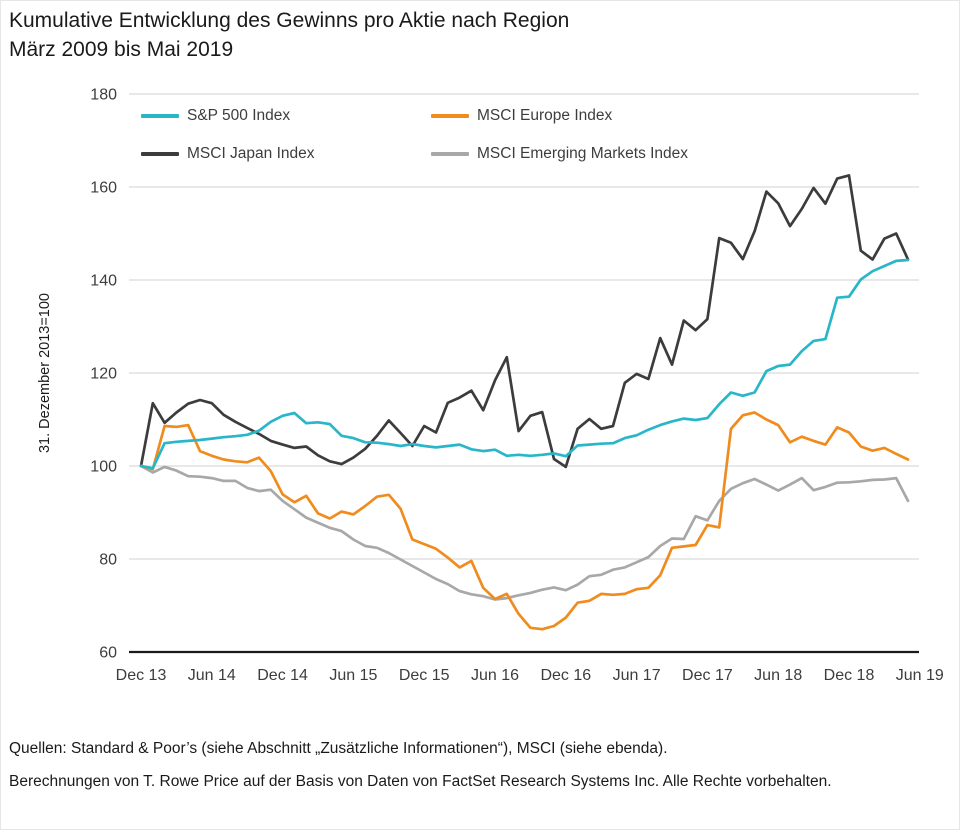  What do you see at coordinates (160, 154) in the screenshot?
I see `legend-swatch-msci-japan` at bounding box center [160, 154].